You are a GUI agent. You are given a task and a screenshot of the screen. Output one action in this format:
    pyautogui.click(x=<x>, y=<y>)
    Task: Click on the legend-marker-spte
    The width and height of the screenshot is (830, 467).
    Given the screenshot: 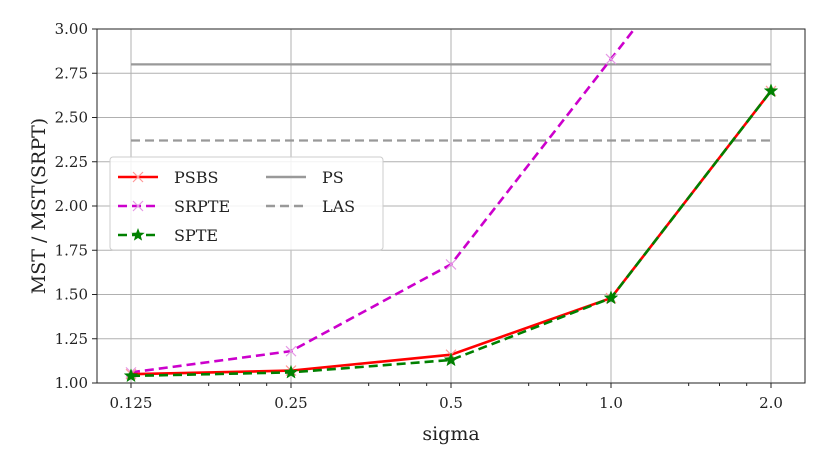 What is the action you would take?
    pyautogui.click(x=138, y=234)
    